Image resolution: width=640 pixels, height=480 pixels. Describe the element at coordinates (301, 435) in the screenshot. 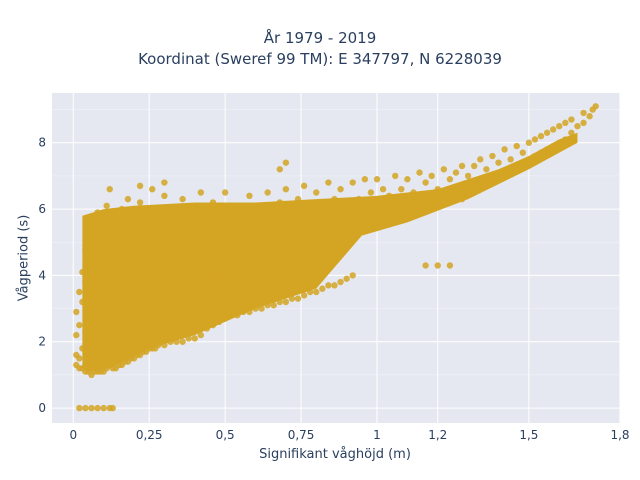

I see `x-tick-label: 0,75` at that location.